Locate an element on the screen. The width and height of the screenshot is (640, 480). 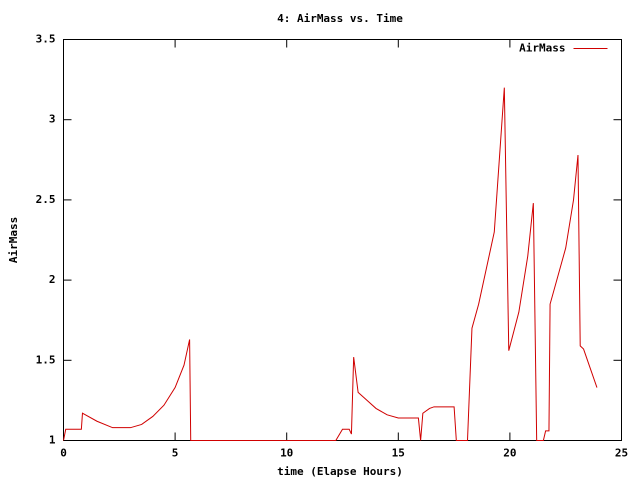
y-tick-label: 1.5 is located at coordinates (46, 359).